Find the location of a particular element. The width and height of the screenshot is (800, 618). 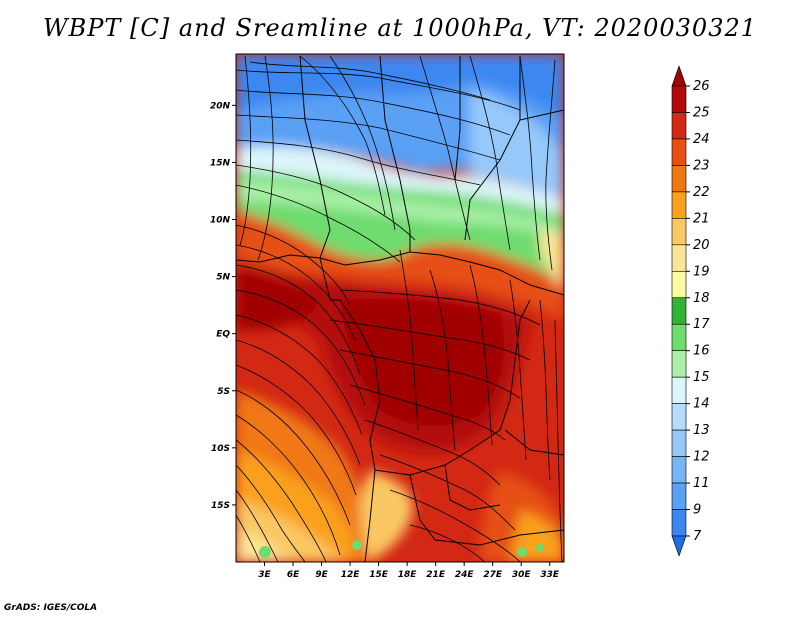

lat-tick-label: 20N is located at coordinates (220, 106).